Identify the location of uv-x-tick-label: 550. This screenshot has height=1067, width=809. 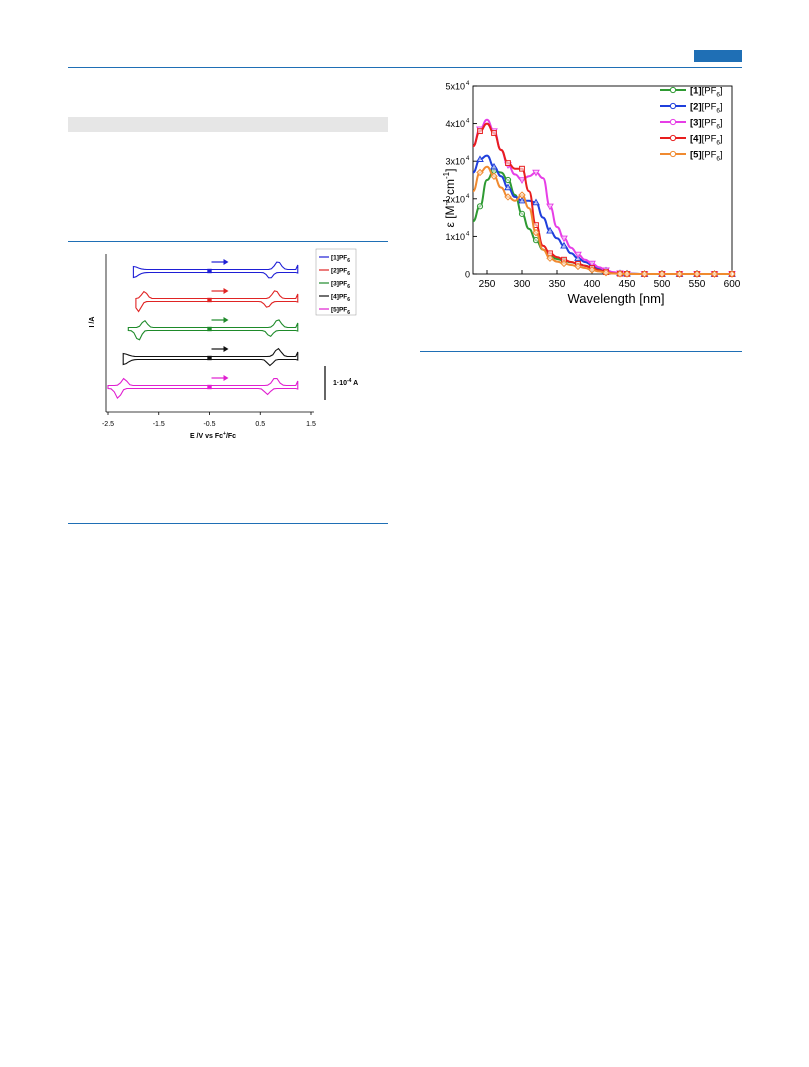
(697, 284).